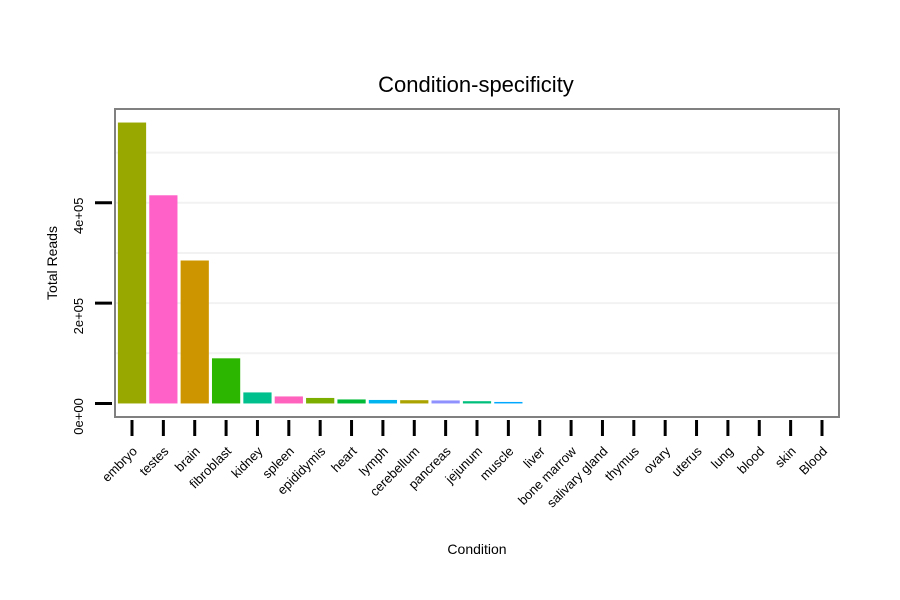  I want to click on chart-title: Condition-specificity, so click(476, 84).